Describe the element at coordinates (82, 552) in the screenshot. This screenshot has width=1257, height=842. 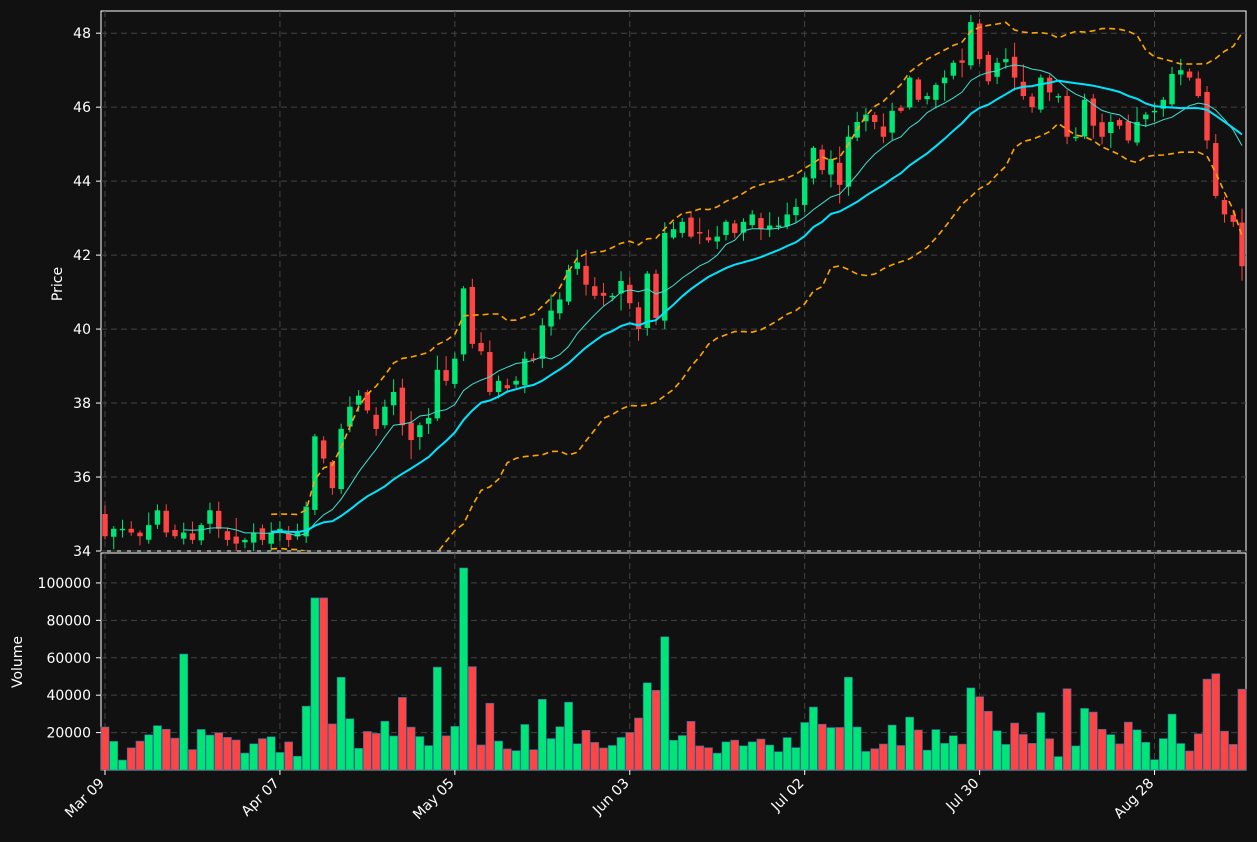
I see `price-tick-label: 34` at that location.